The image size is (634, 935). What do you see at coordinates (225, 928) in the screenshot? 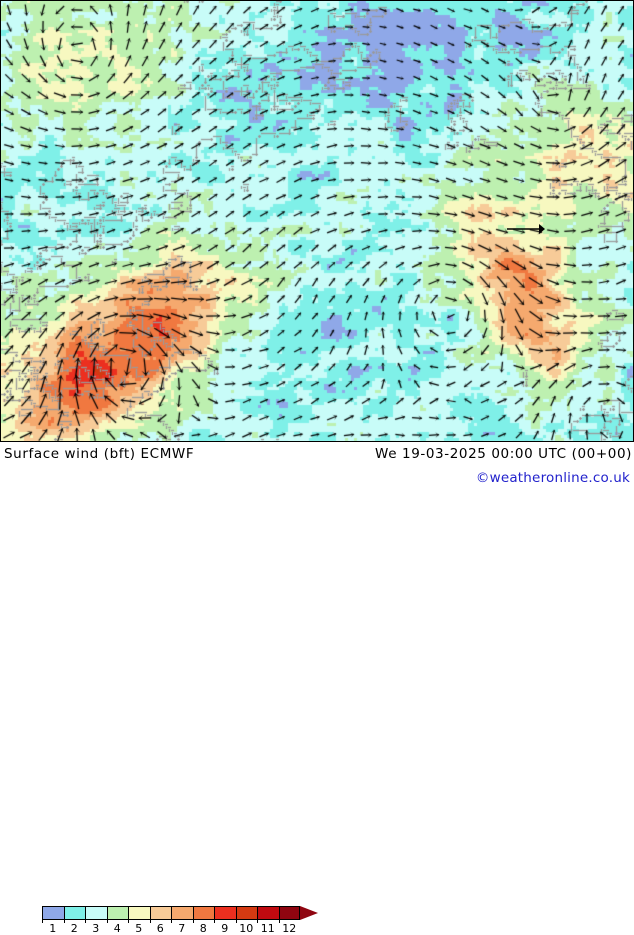
I see `legend-label-9: 9` at bounding box center [225, 928].